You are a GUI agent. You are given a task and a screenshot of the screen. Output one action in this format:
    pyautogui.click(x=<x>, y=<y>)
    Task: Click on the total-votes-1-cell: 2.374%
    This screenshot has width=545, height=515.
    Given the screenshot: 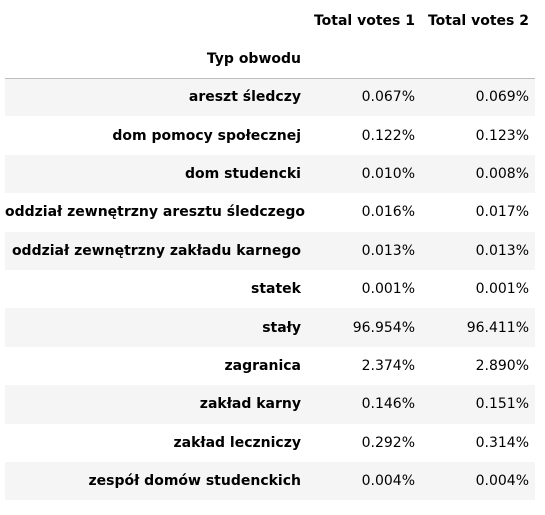 What is the action you would take?
    pyautogui.click(x=388, y=365)
    